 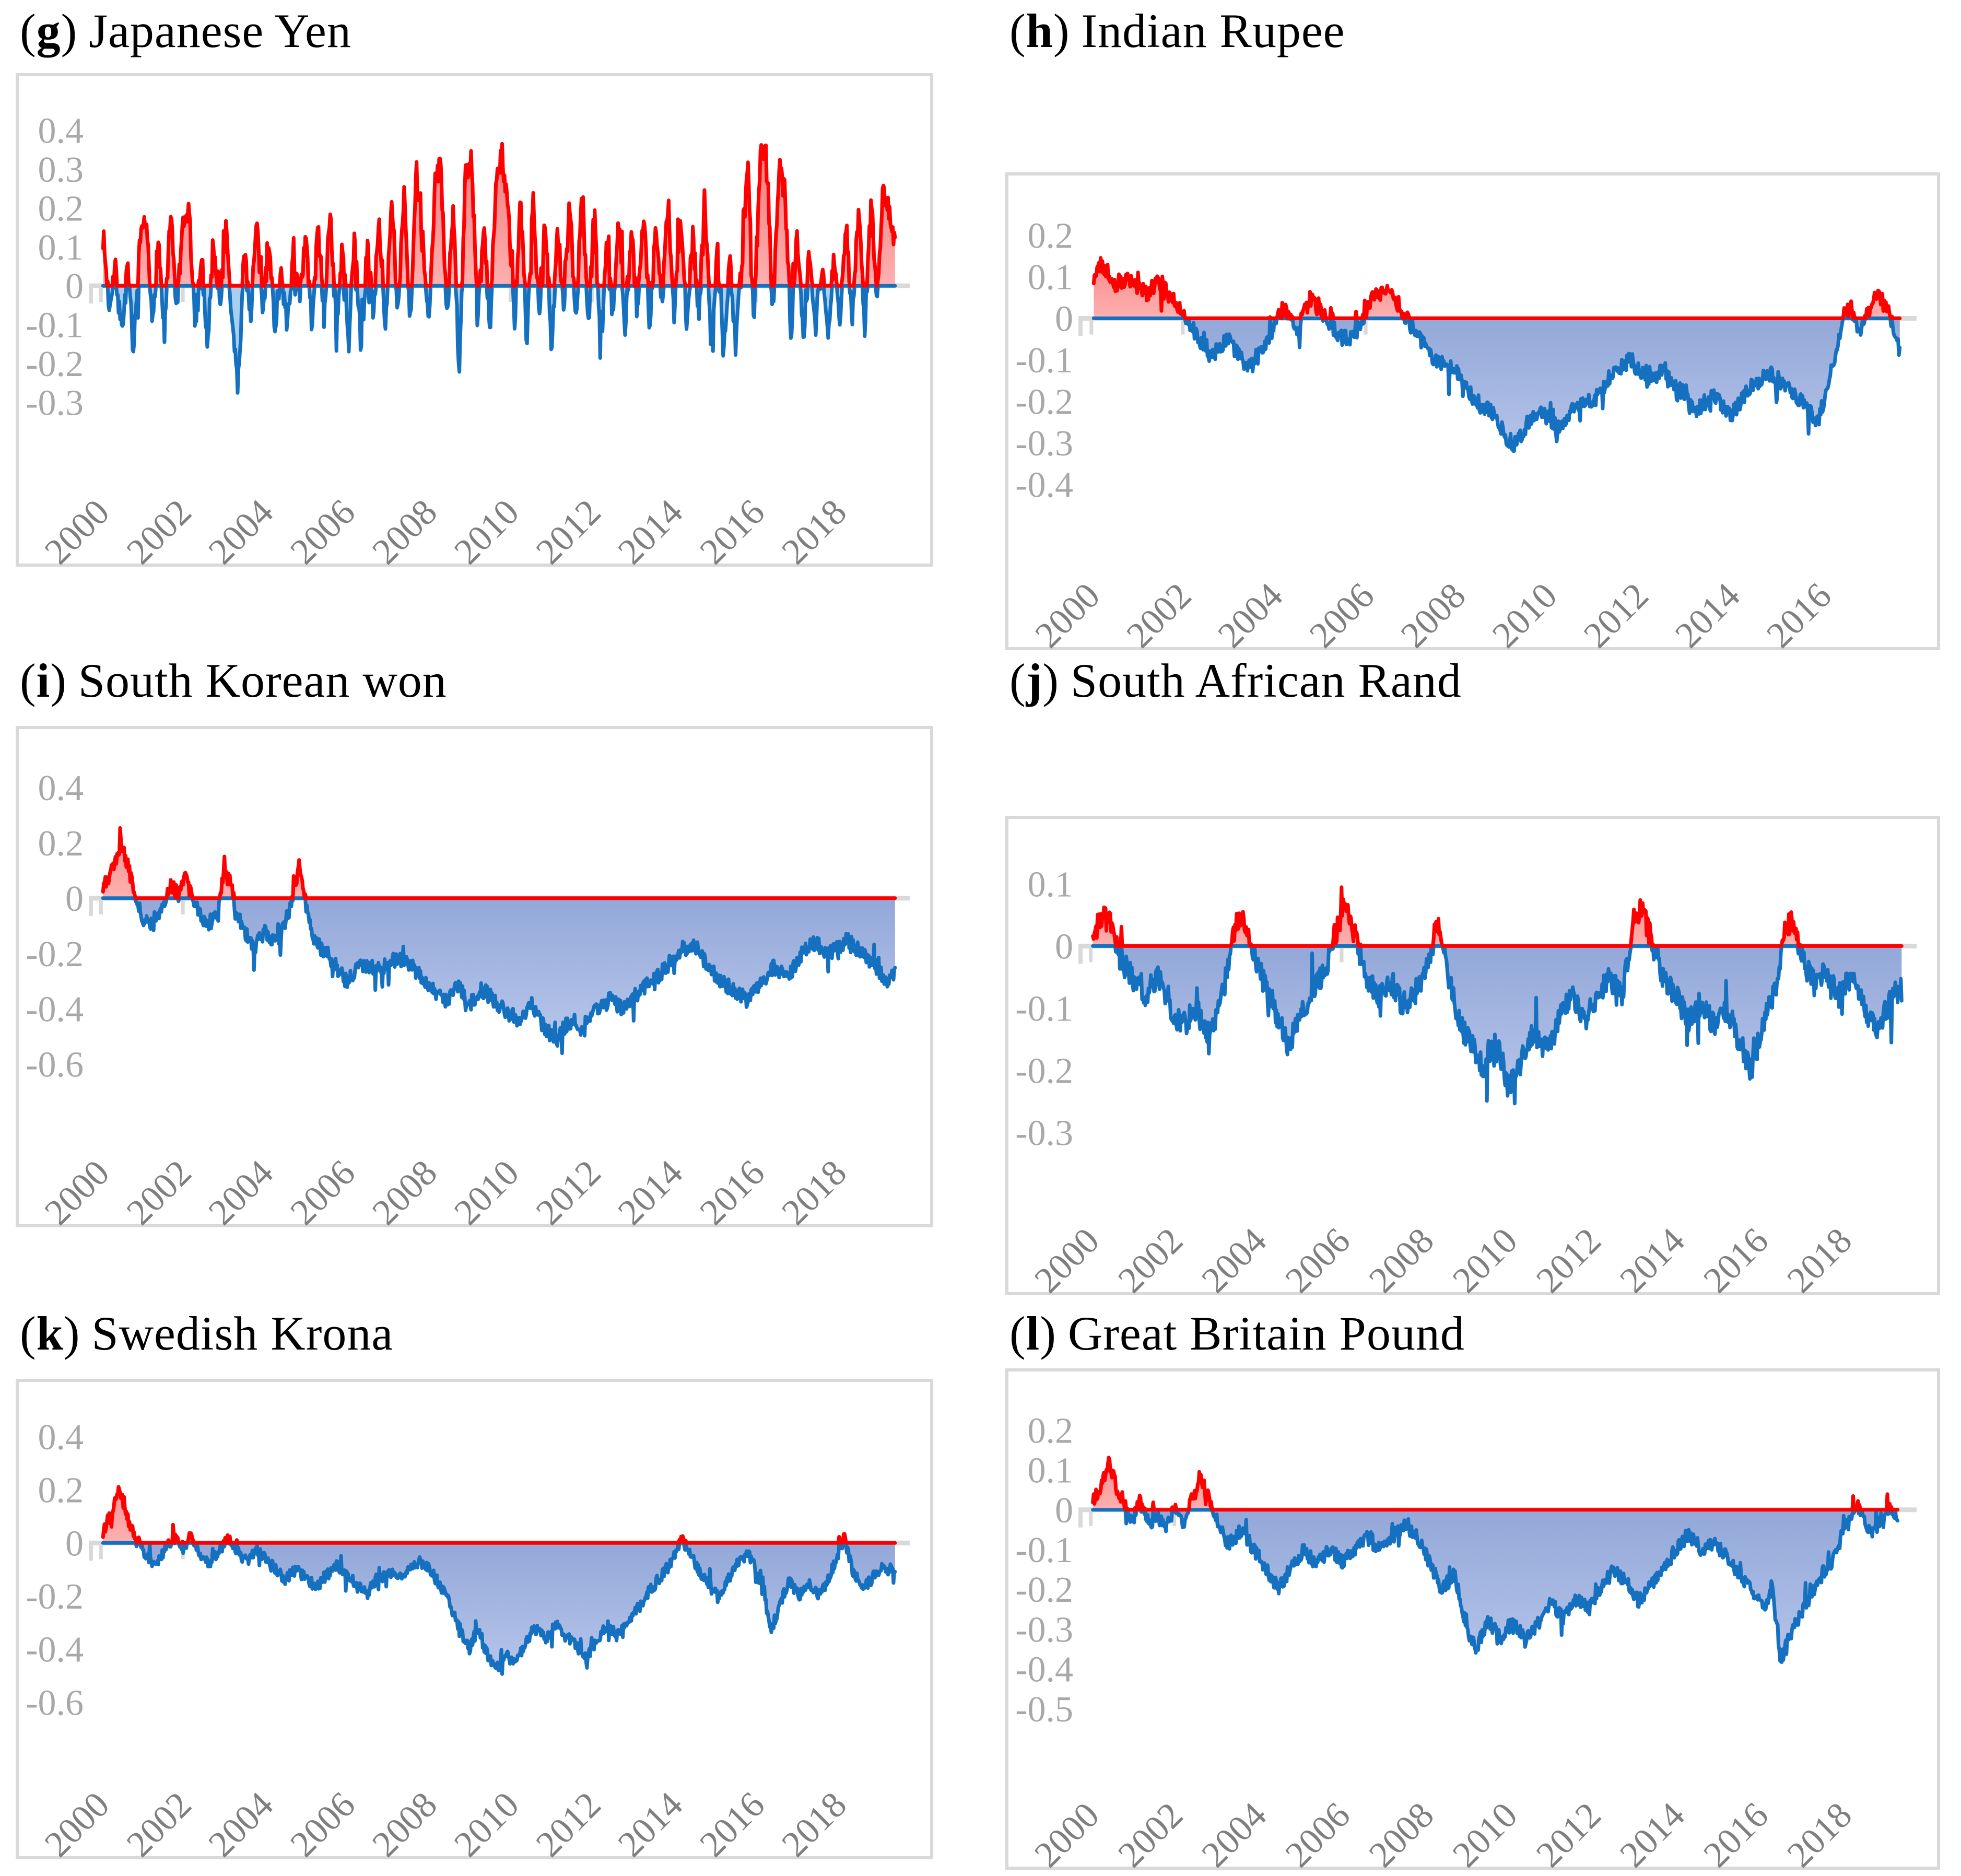 I want to click on panel-letter: i, so click(x=43, y=681).